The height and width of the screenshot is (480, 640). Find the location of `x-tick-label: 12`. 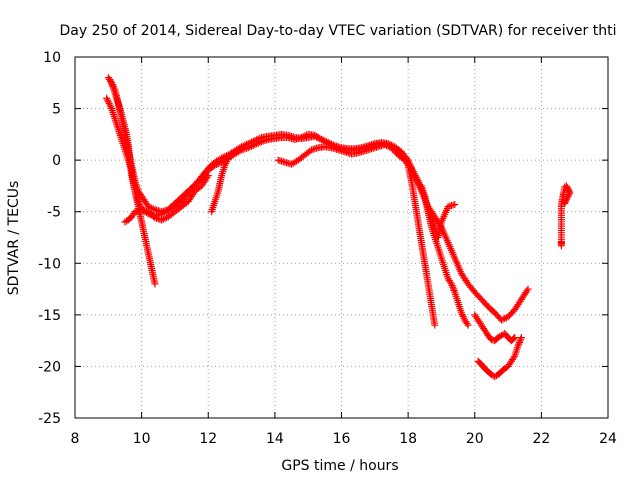

x-tick-label: 12 is located at coordinates (208, 439).